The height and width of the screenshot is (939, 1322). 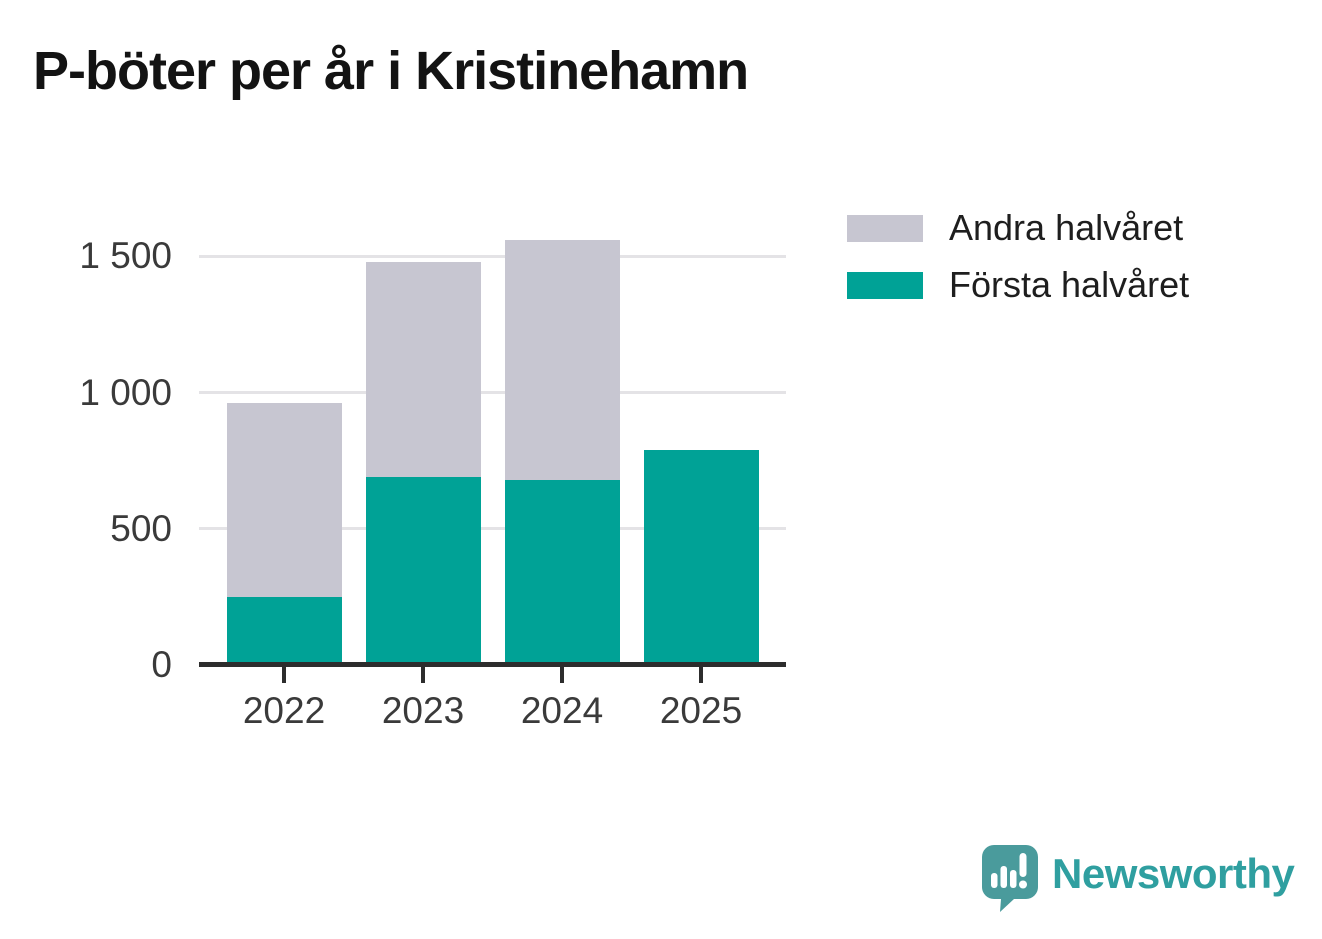 I want to click on legend: Andra halvåret Första halvåret, so click(x=1018, y=256).